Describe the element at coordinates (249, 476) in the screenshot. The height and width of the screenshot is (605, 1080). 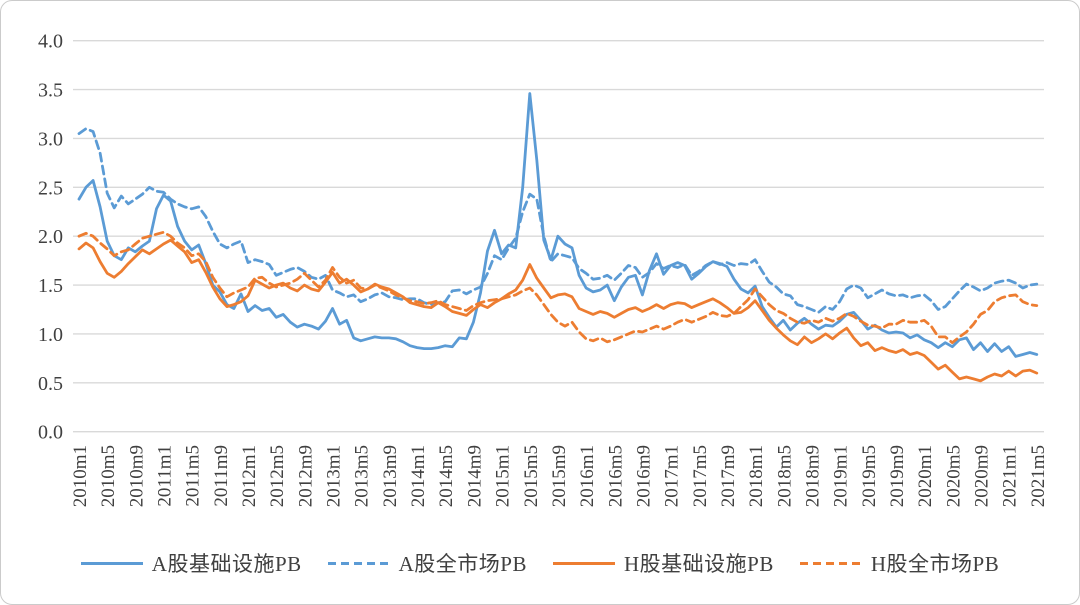
I see `x-tick-label: 2012m1` at that location.